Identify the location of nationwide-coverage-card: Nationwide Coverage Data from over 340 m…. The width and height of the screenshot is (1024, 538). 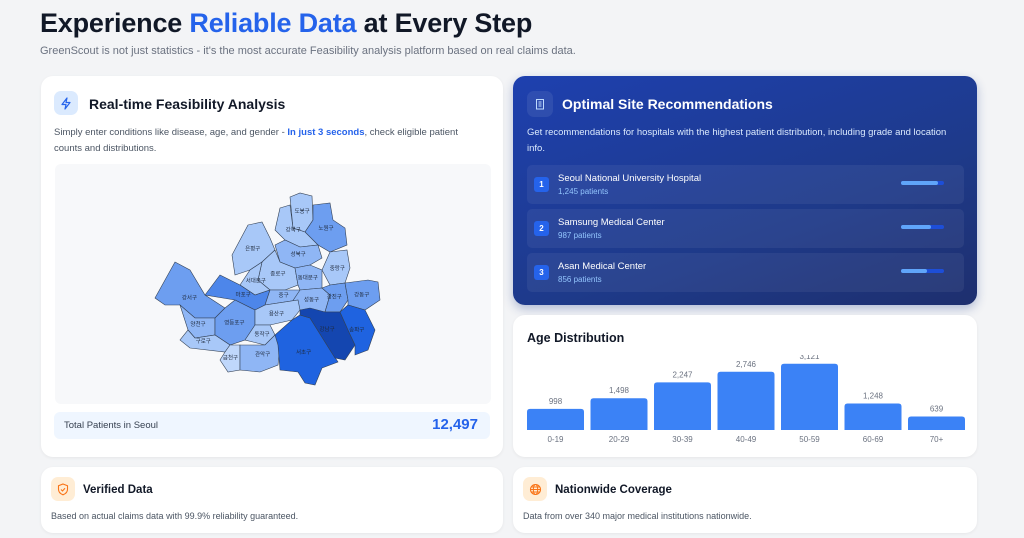
(745, 500).